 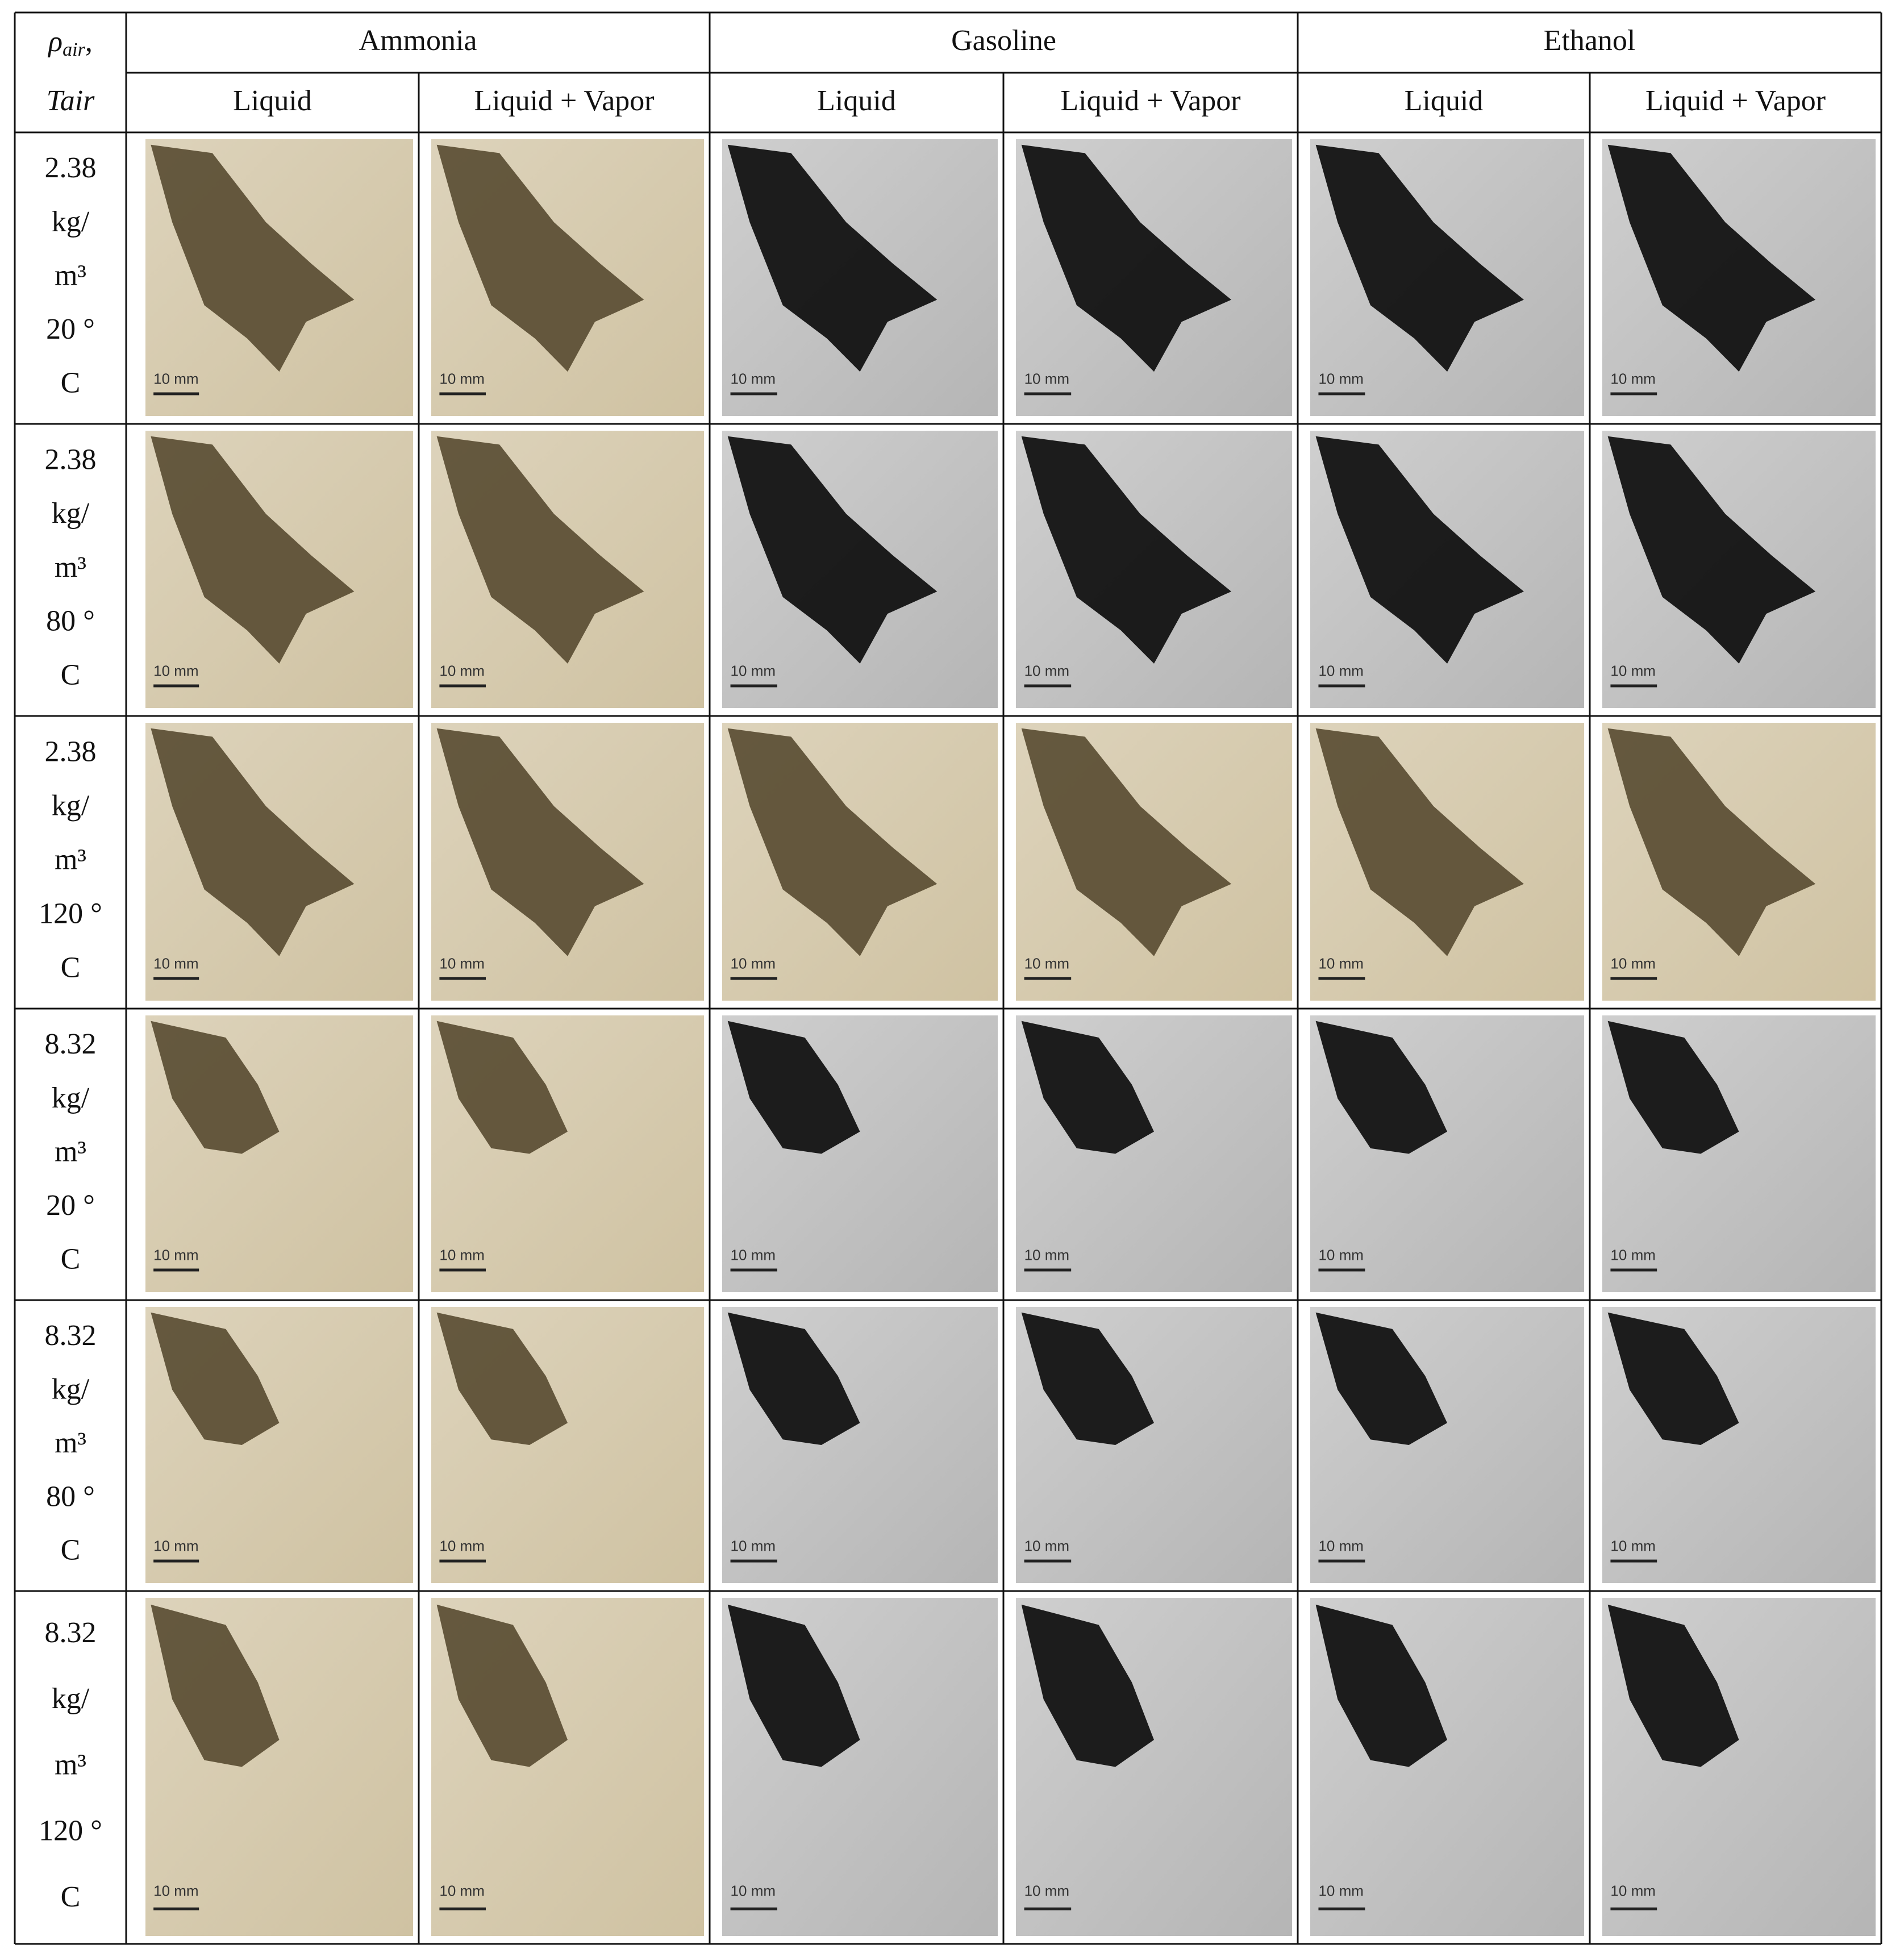 What do you see at coordinates (418, 41) in the screenshot?
I see `group-header: Ammonia` at bounding box center [418, 41].